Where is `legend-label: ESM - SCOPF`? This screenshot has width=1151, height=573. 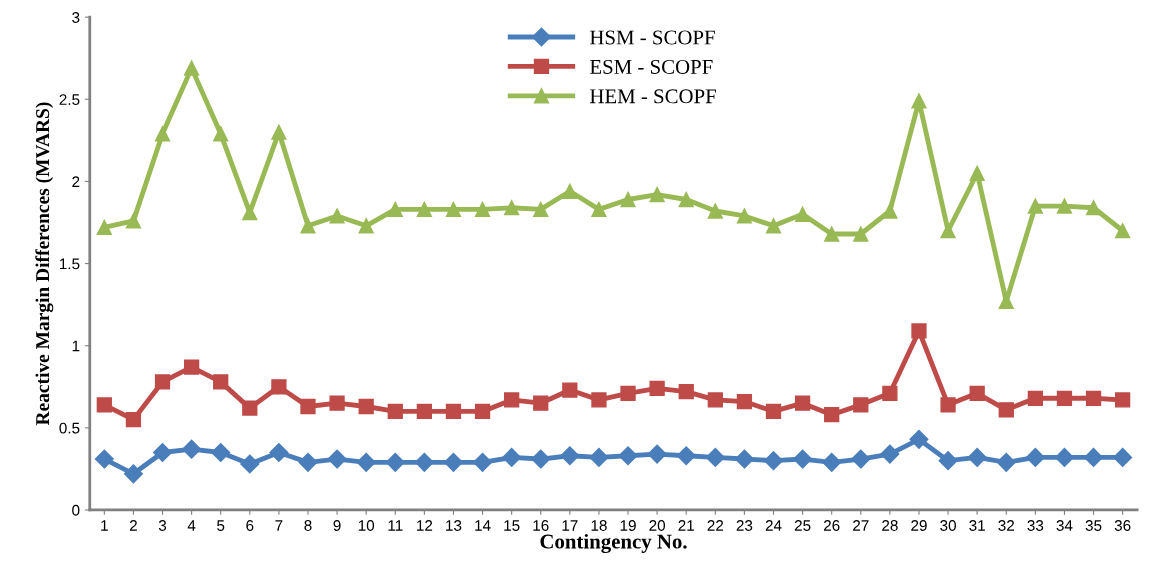
legend-label: ESM - SCOPF is located at coordinates (651, 66).